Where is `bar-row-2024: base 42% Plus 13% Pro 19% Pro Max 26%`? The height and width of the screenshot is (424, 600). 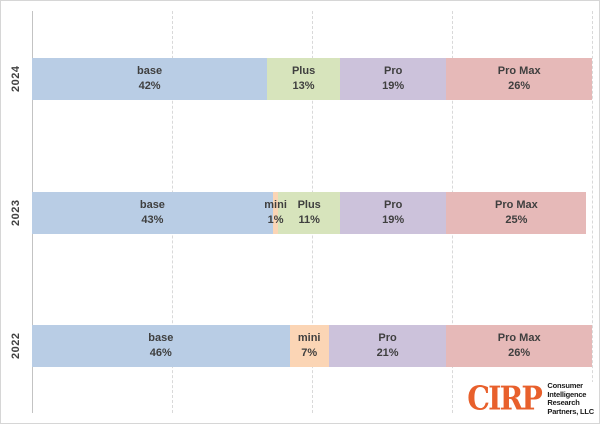
bar-row-2024: base 42% Plus 13% Pro 19% Pro Max 26% is located at coordinates (312, 79).